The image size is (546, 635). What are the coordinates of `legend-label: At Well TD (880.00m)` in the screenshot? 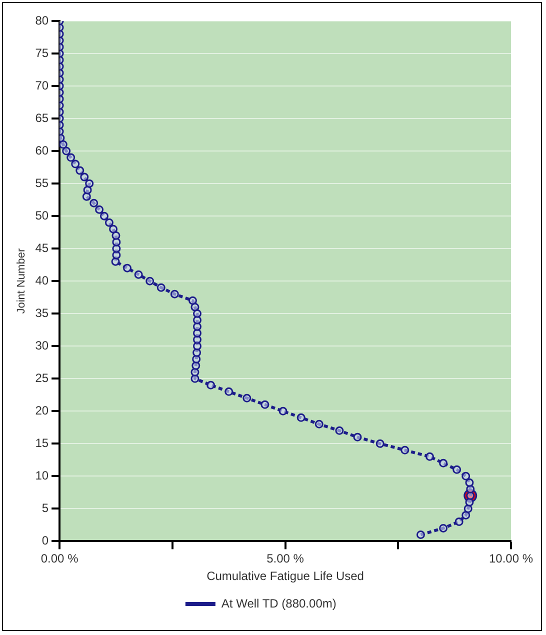 It's located at (278, 603).